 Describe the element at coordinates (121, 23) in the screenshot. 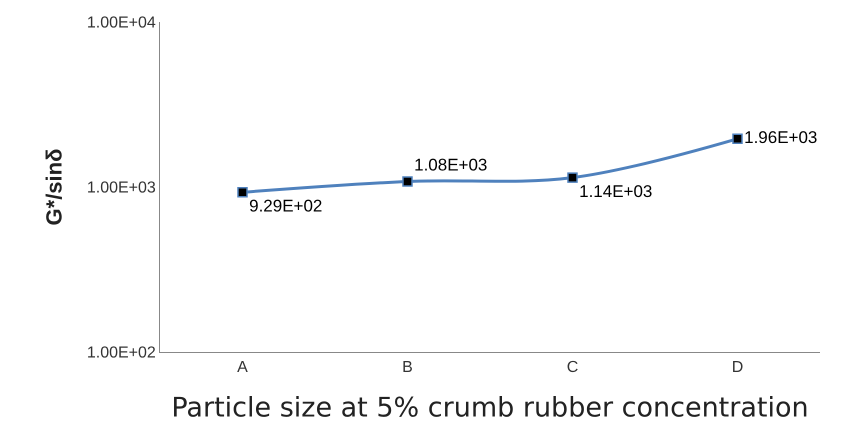

I see `y-tick-label: 1.00E+04` at that location.